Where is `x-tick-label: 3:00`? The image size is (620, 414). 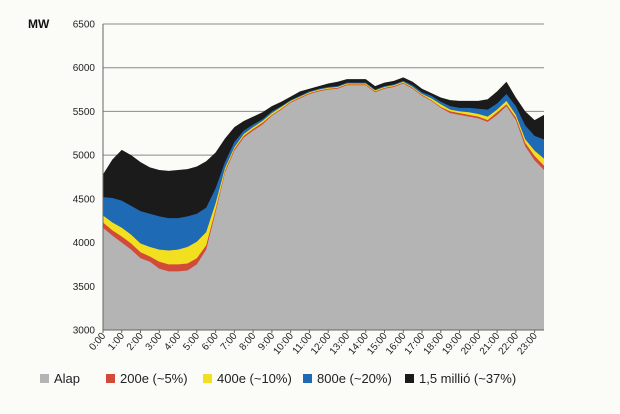
x-tick-label: 3:00 is located at coordinates (154, 342).